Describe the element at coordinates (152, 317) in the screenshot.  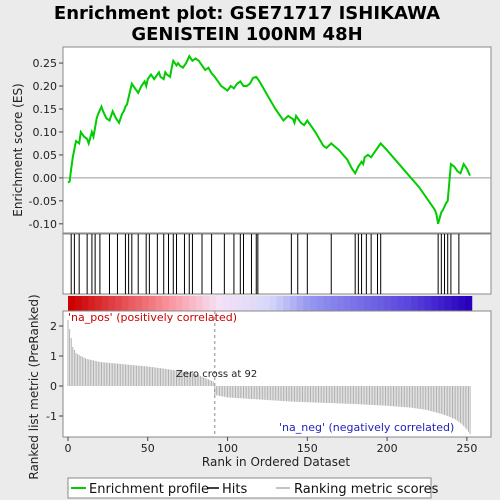
I see `positive-correlation-label: 'na_pos' (positively correlated)` at that location.